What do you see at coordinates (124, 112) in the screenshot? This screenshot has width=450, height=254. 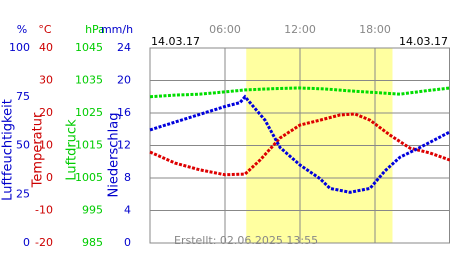 I see `y-tick-label: 16` at bounding box center [124, 112].